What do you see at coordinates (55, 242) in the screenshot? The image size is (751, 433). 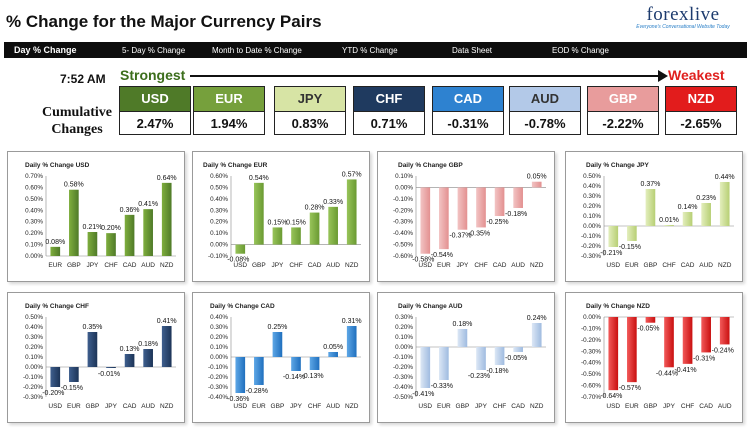 I see `data-label: 0.08%` at bounding box center [55, 242].